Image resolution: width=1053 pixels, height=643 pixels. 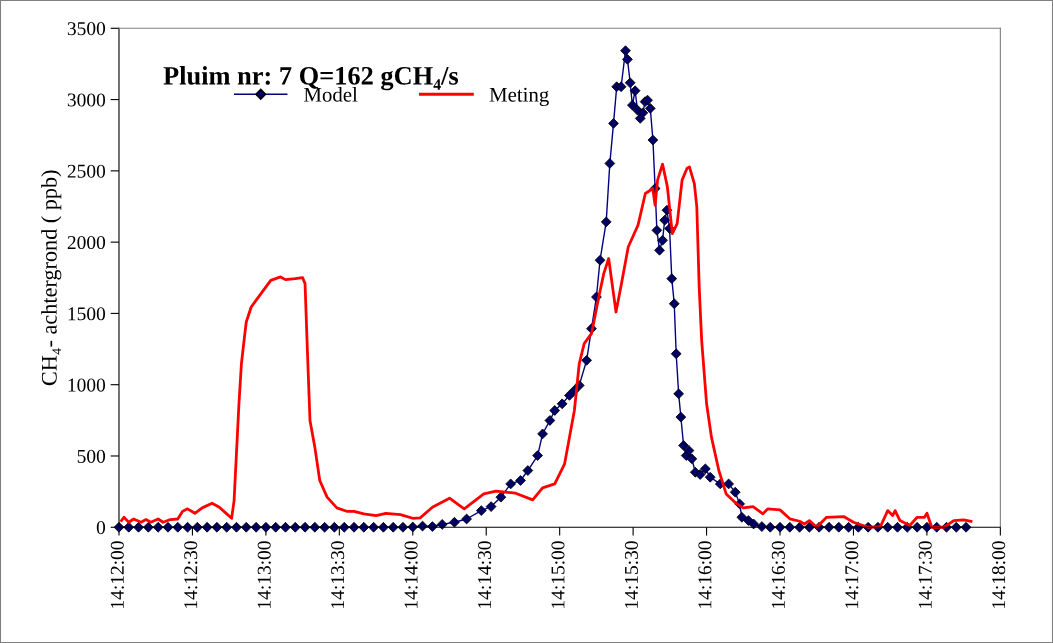 What do you see at coordinates (101, 528) in the screenshot?
I see `y-tick-label: 0` at bounding box center [101, 528].